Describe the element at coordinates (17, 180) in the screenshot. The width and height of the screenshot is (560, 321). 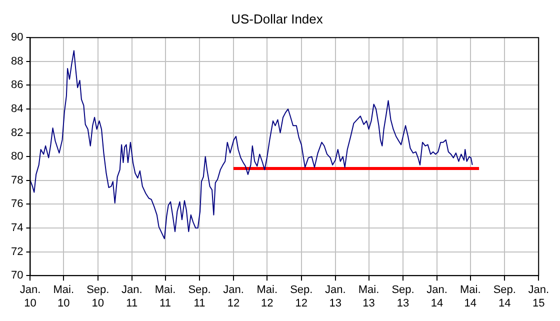
I see `y-tick-label: 78` at that location.